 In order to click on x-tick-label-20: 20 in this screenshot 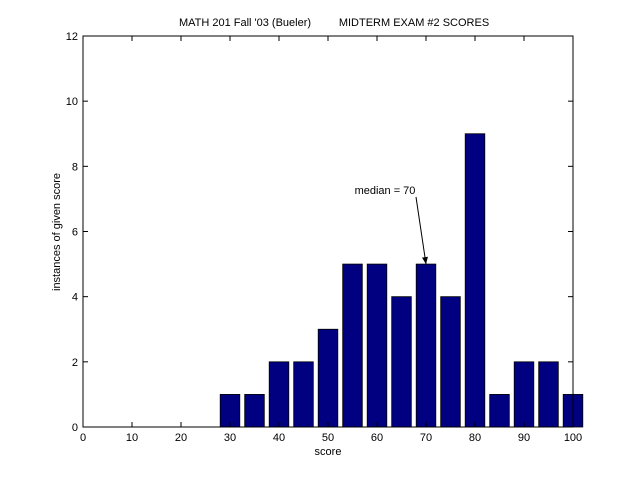, I will do `click(181, 438)`.